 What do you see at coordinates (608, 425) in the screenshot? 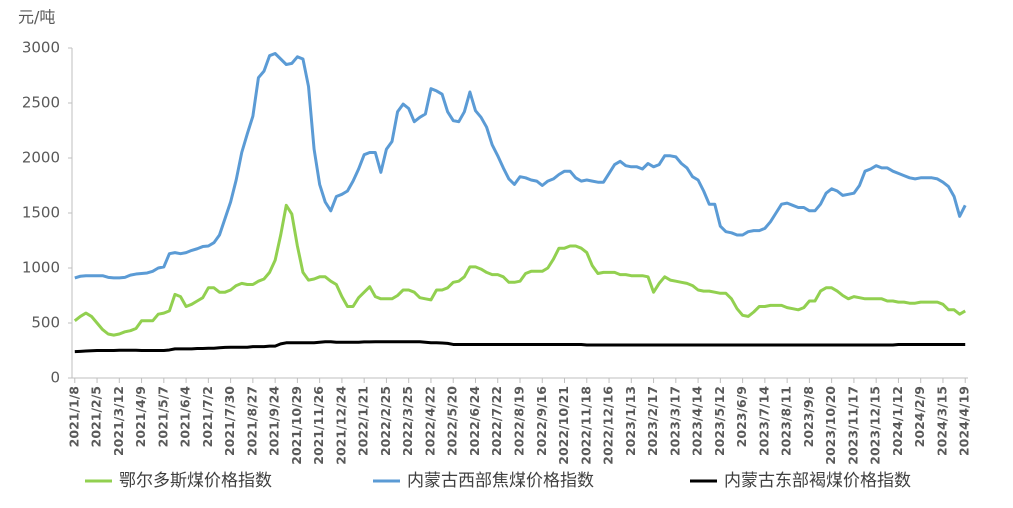
I see `x-tick-label: 2022/12/16` at bounding box center [608, 425].